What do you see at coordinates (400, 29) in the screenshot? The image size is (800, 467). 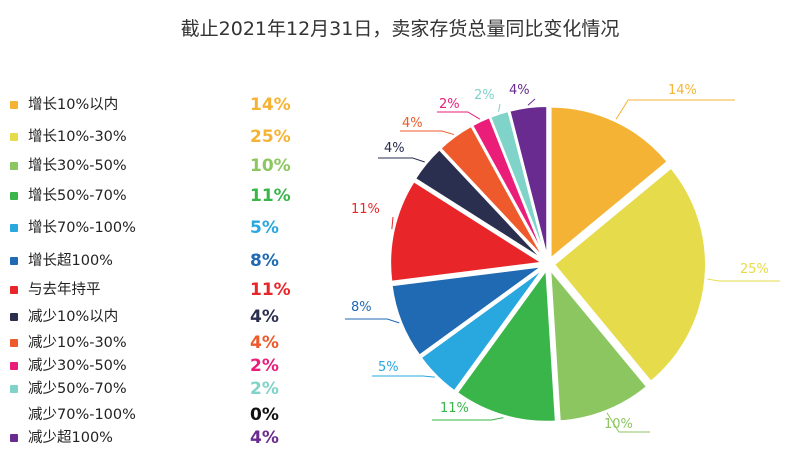 I see `chart-title: 截止2021年12月31日，卖家存货总量同比变化情况` at bounding box center [400, 29].